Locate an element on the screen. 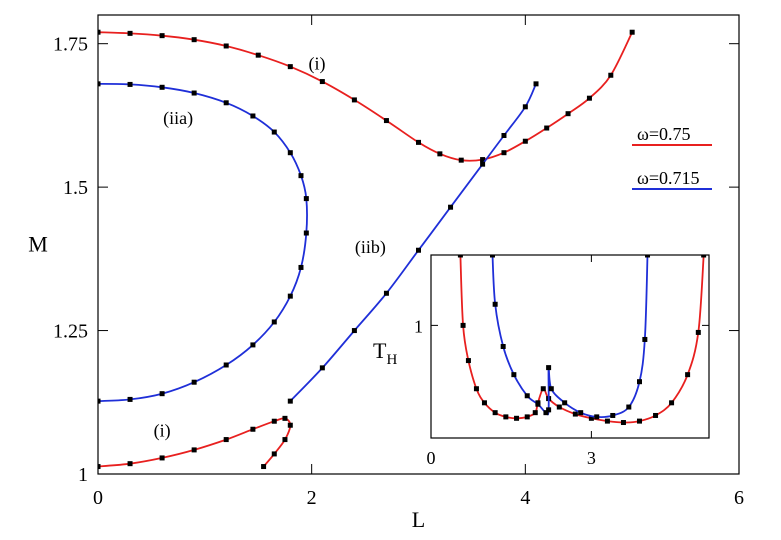 Image resolution: width=781 pixels, height=540 pixels. inset-x-tick-label: 3 is located at coordinates (591, 458).